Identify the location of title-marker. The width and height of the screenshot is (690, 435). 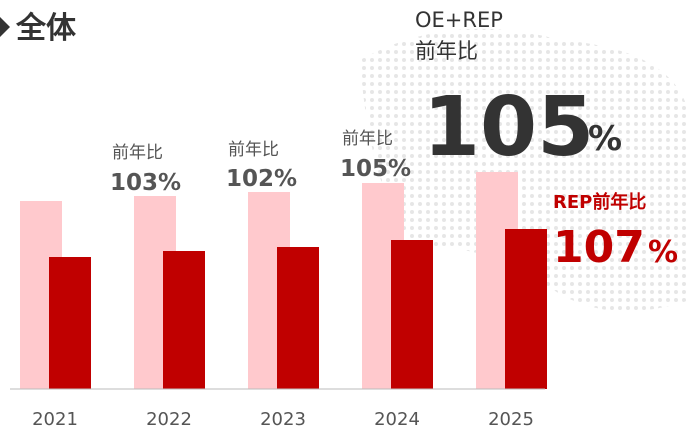
(5, 27).